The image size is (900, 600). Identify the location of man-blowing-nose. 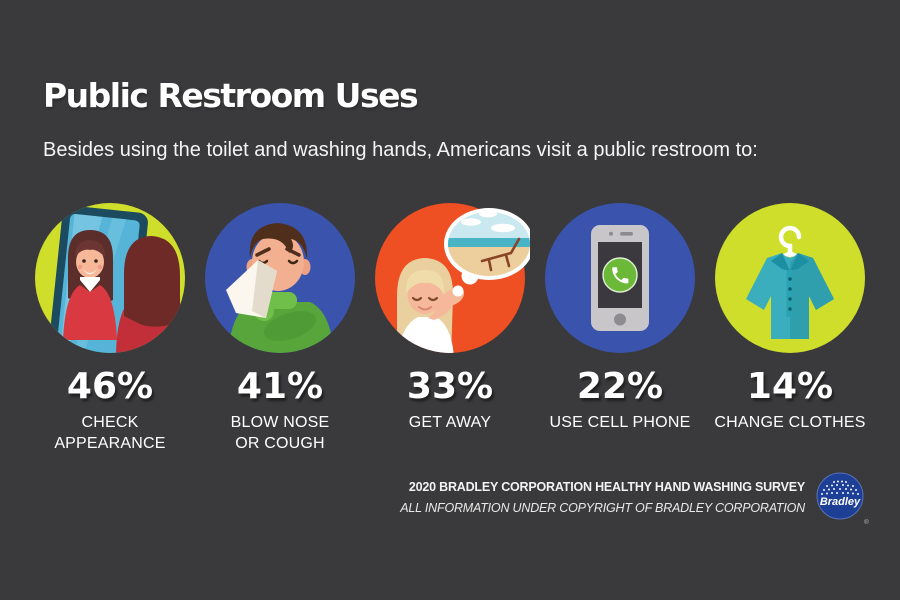
(280, 288).